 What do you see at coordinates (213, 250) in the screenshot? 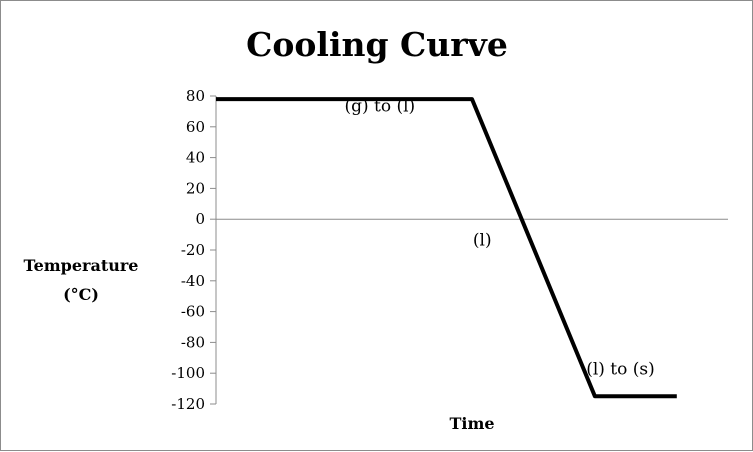
I see `y-axis` at bounding box center [213, 250].